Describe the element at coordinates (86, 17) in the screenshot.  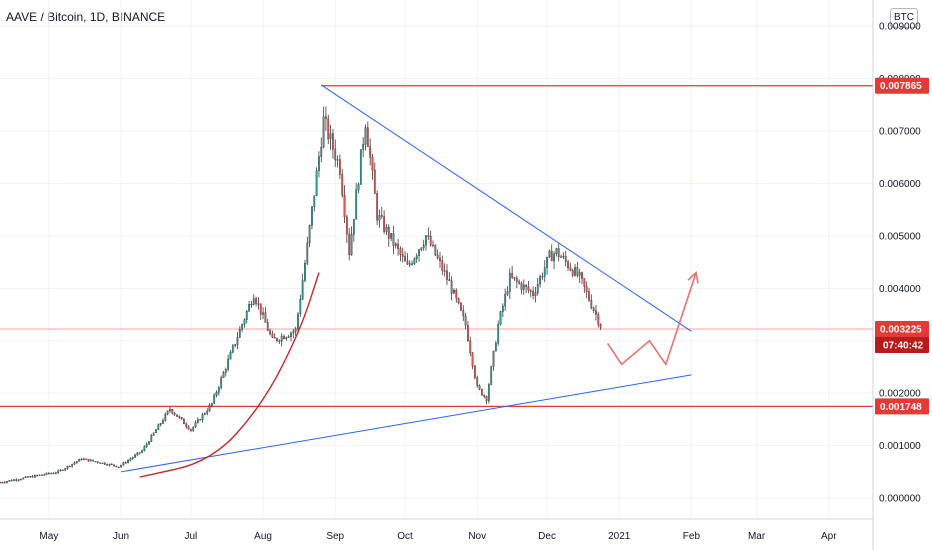
I see `chart-title: AAVE / Bitcoin, 1D, BINANCE` at that location.